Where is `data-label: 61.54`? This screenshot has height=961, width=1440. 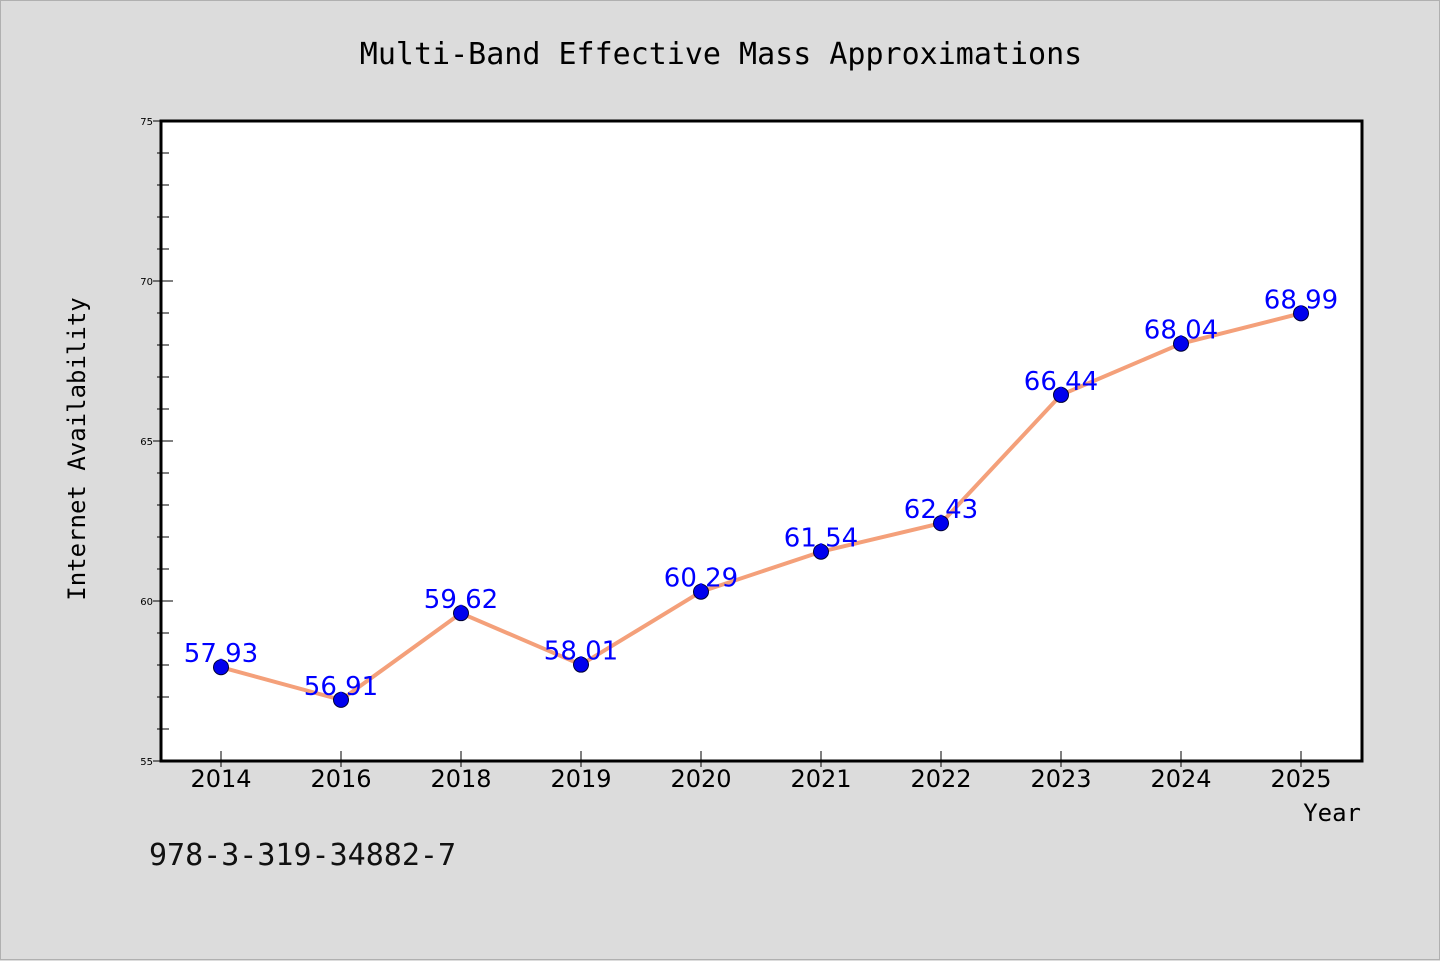
data-label: 61.54 is located at coordinates (821, 539).